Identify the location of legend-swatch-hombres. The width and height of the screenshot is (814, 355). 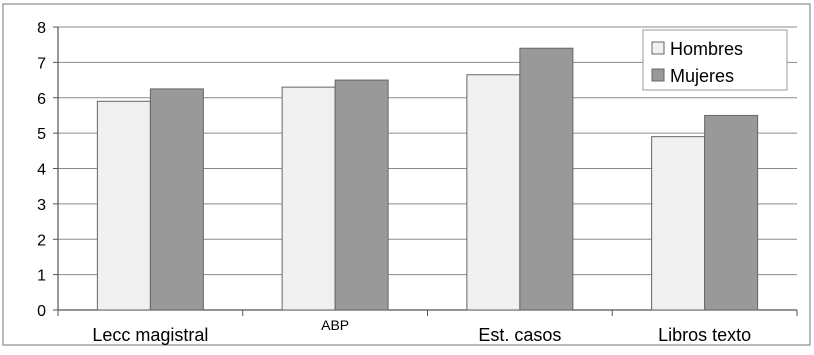
(658, 48).